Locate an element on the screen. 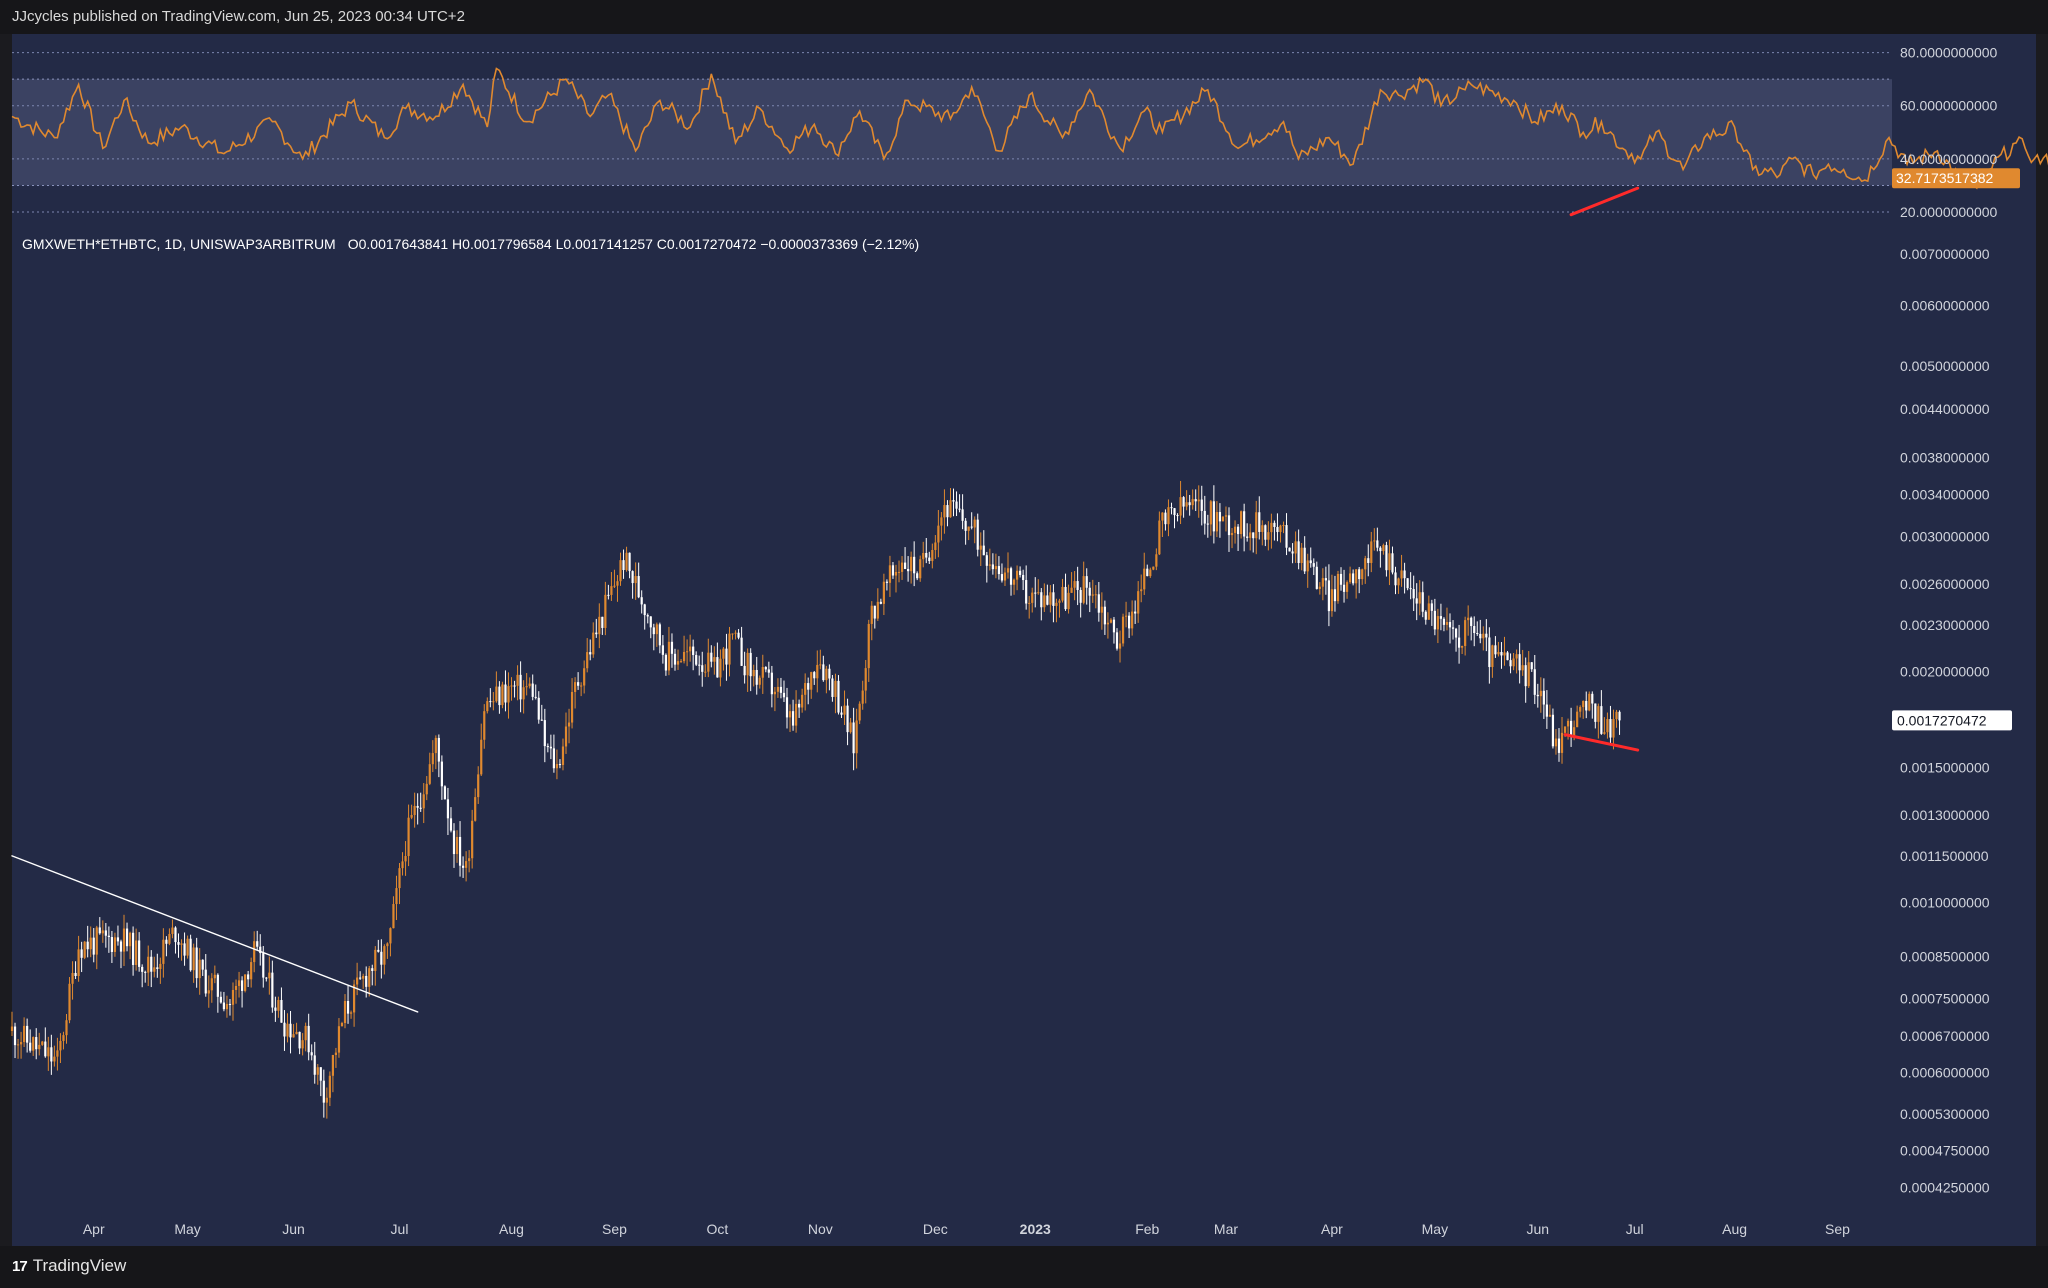 The height and width of the screenshot is (1288, 2048). price-tick-label: 0.0038000000 is located at coordinates (1945, 458).